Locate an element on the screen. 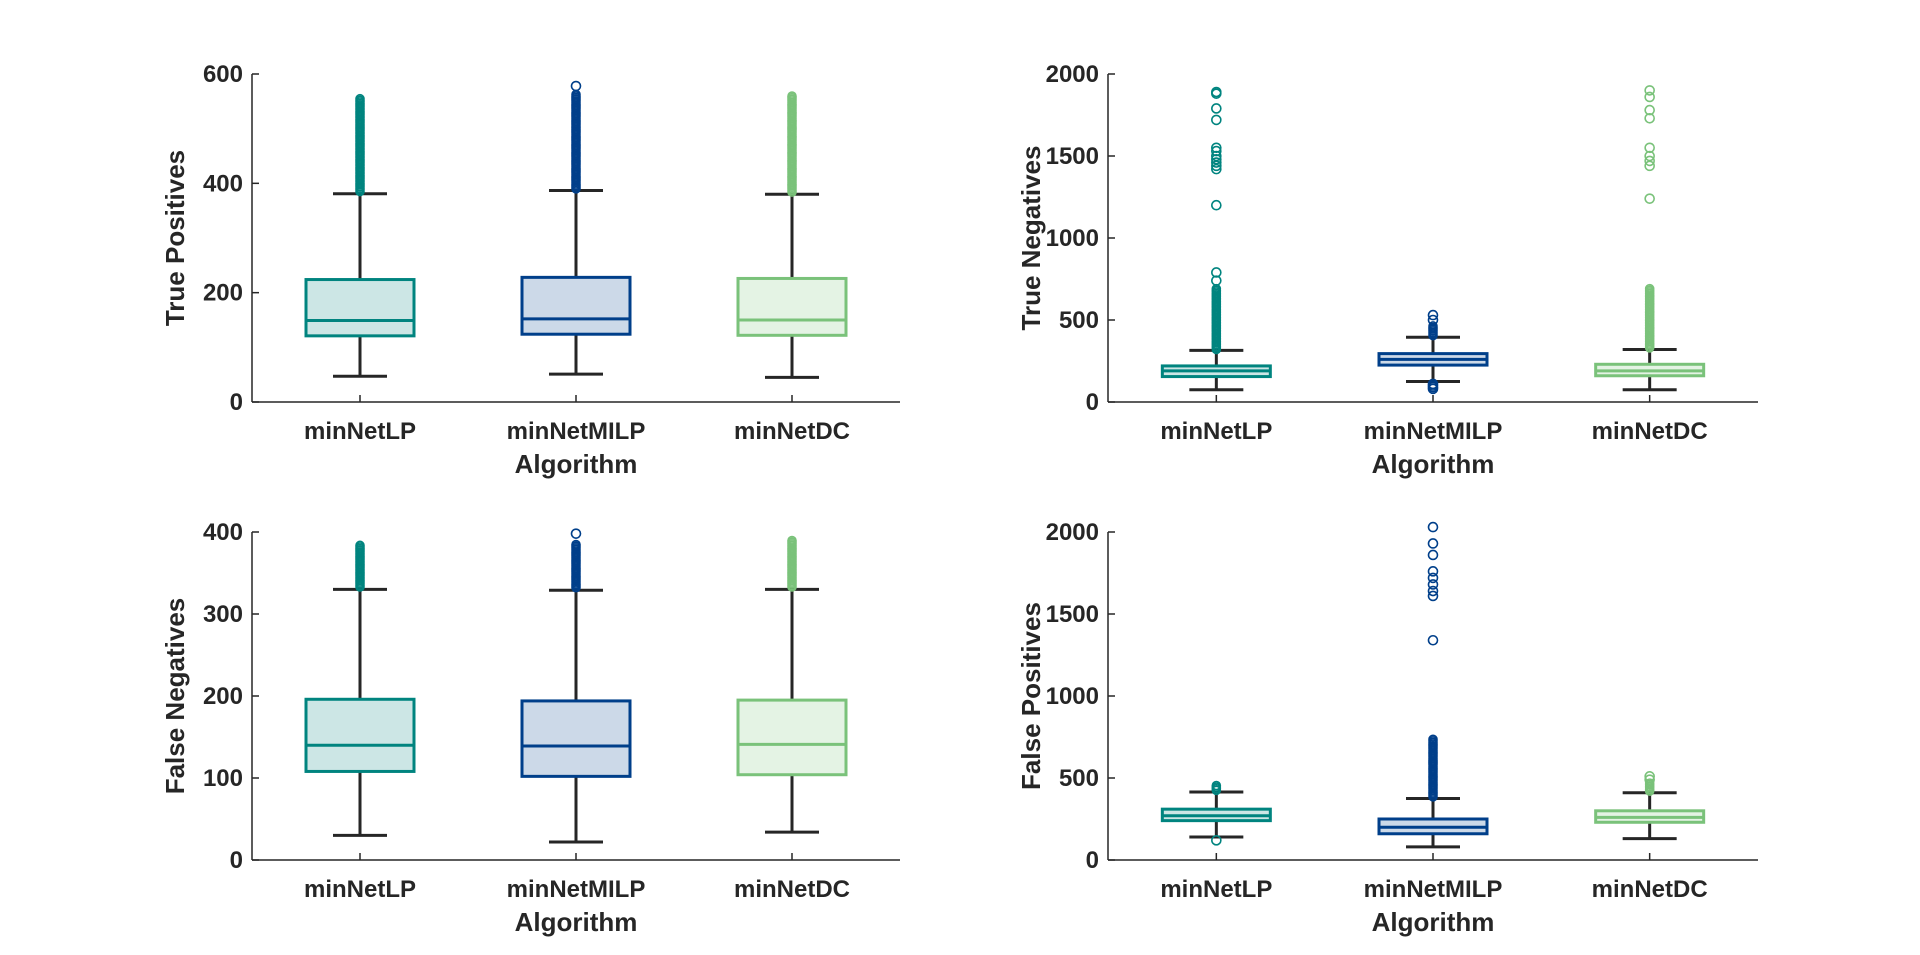 Image resolution: width=1920 pixels, height=955 pixels. y-tick-label: 300 is located at coordinates (223, 614).